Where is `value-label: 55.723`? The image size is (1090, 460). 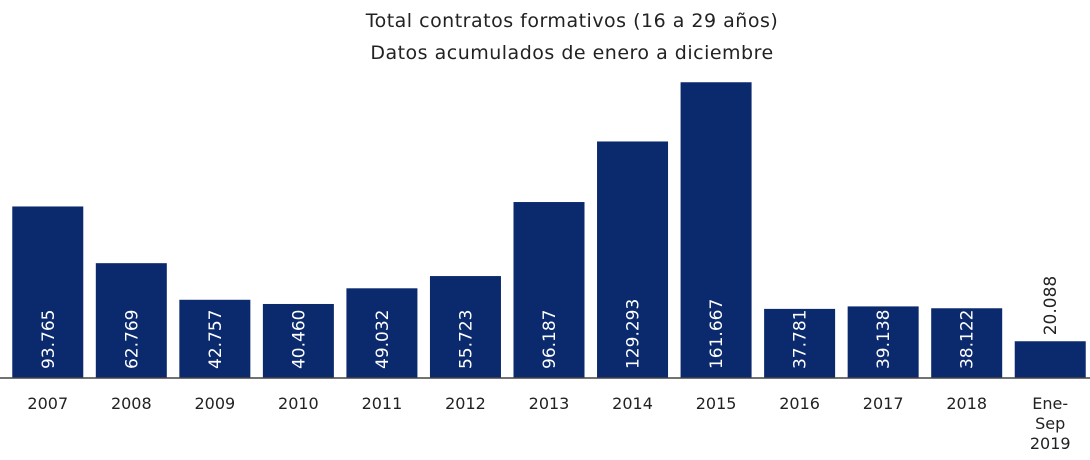 value-label: 55.723 is located at coordinates (466, 339).